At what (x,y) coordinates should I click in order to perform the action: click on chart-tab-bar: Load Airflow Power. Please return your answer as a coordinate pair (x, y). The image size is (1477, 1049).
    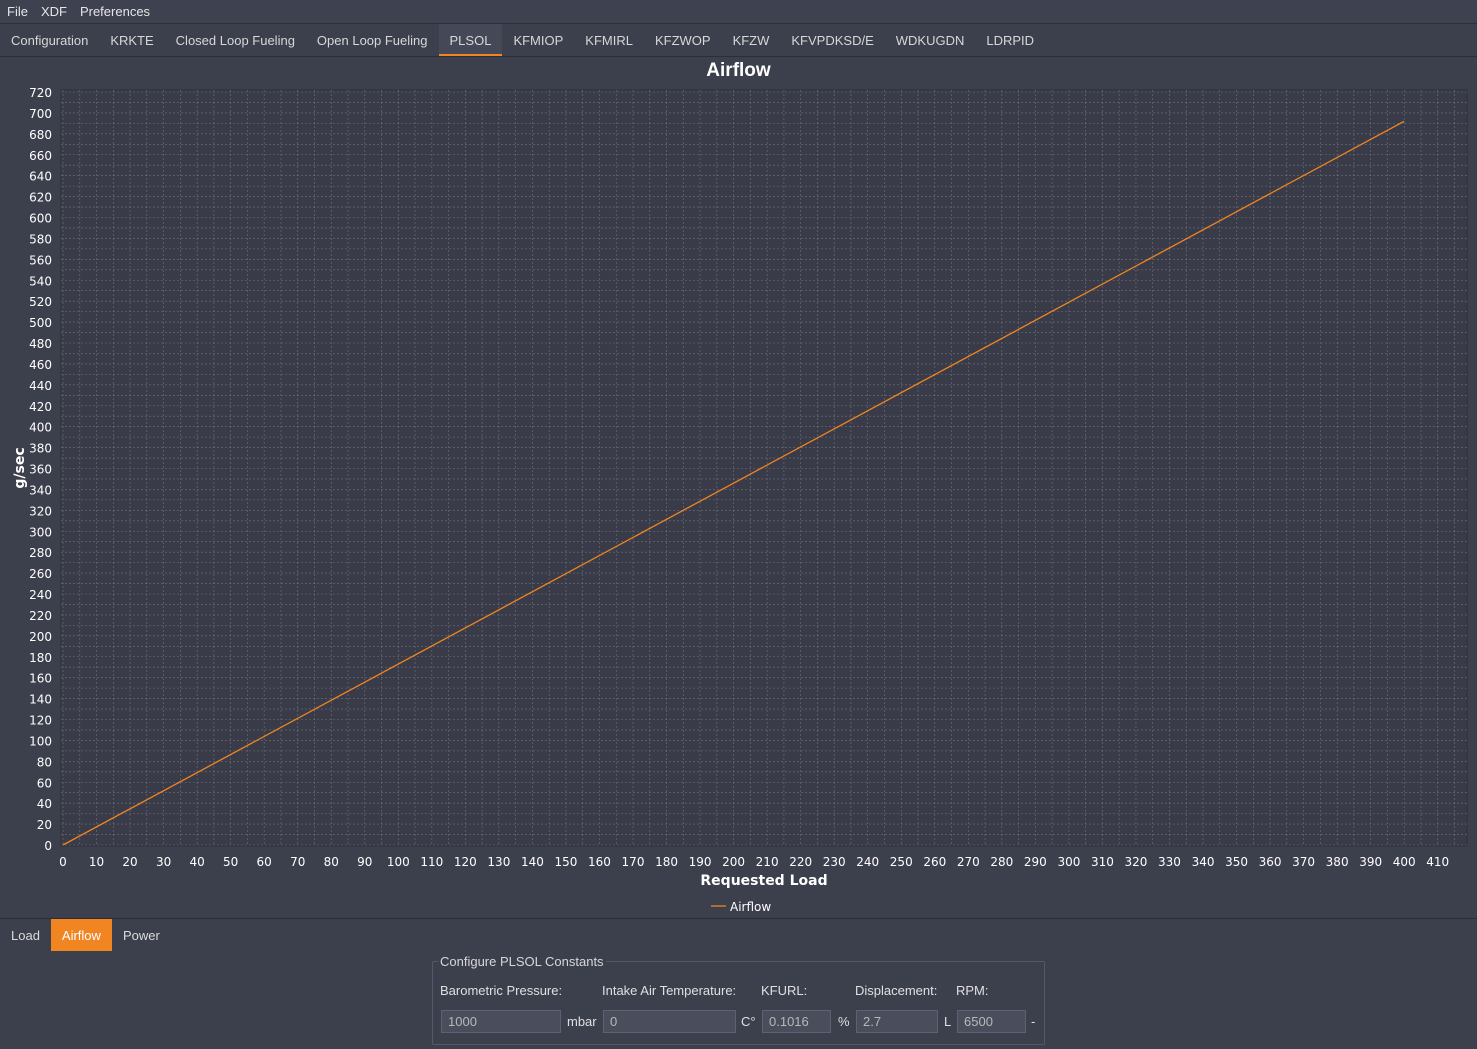
    Looking at the image, I should click on (738, 934).